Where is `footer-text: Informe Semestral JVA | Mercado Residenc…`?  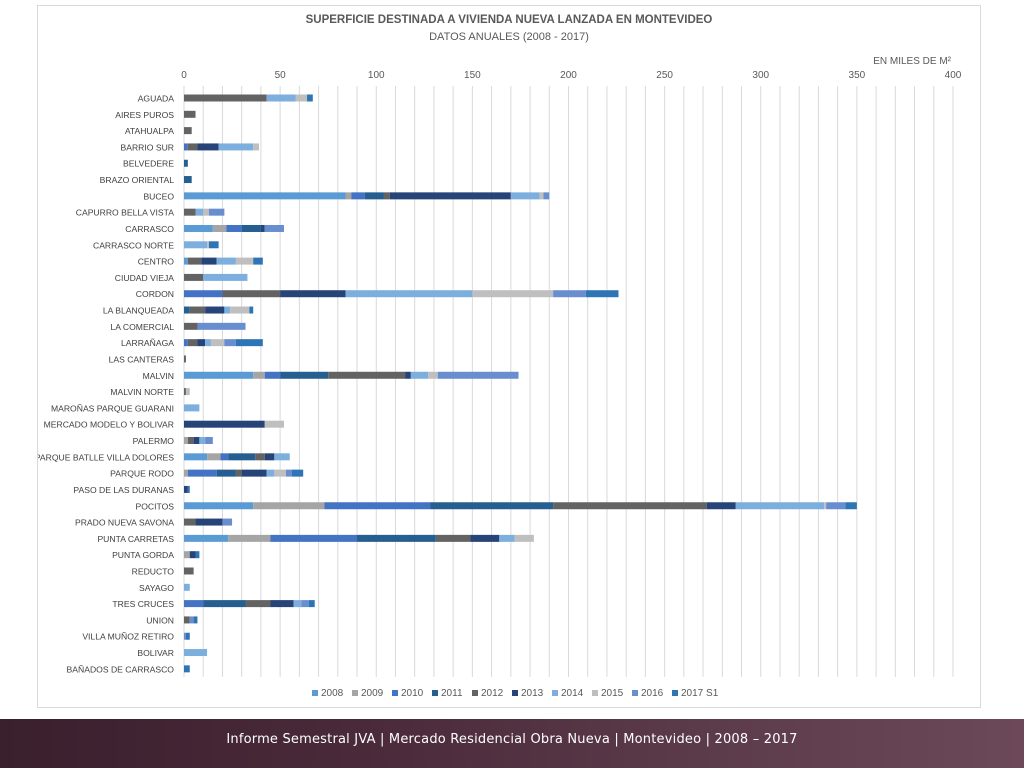 footer-text: Informe Semestral JVA | Mercado Residenc… is located at coordinates (512, 739).